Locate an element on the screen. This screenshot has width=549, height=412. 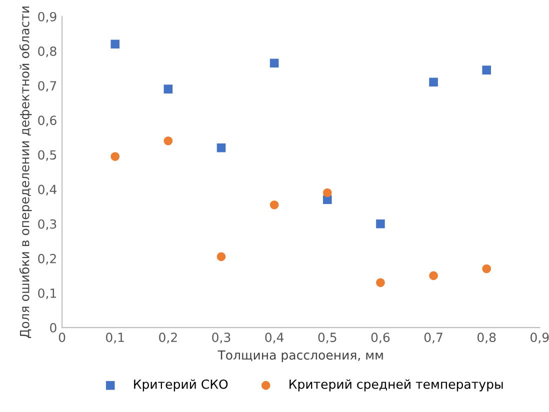
x-tick-label: 0,3 is located at coordinates (221, 338).